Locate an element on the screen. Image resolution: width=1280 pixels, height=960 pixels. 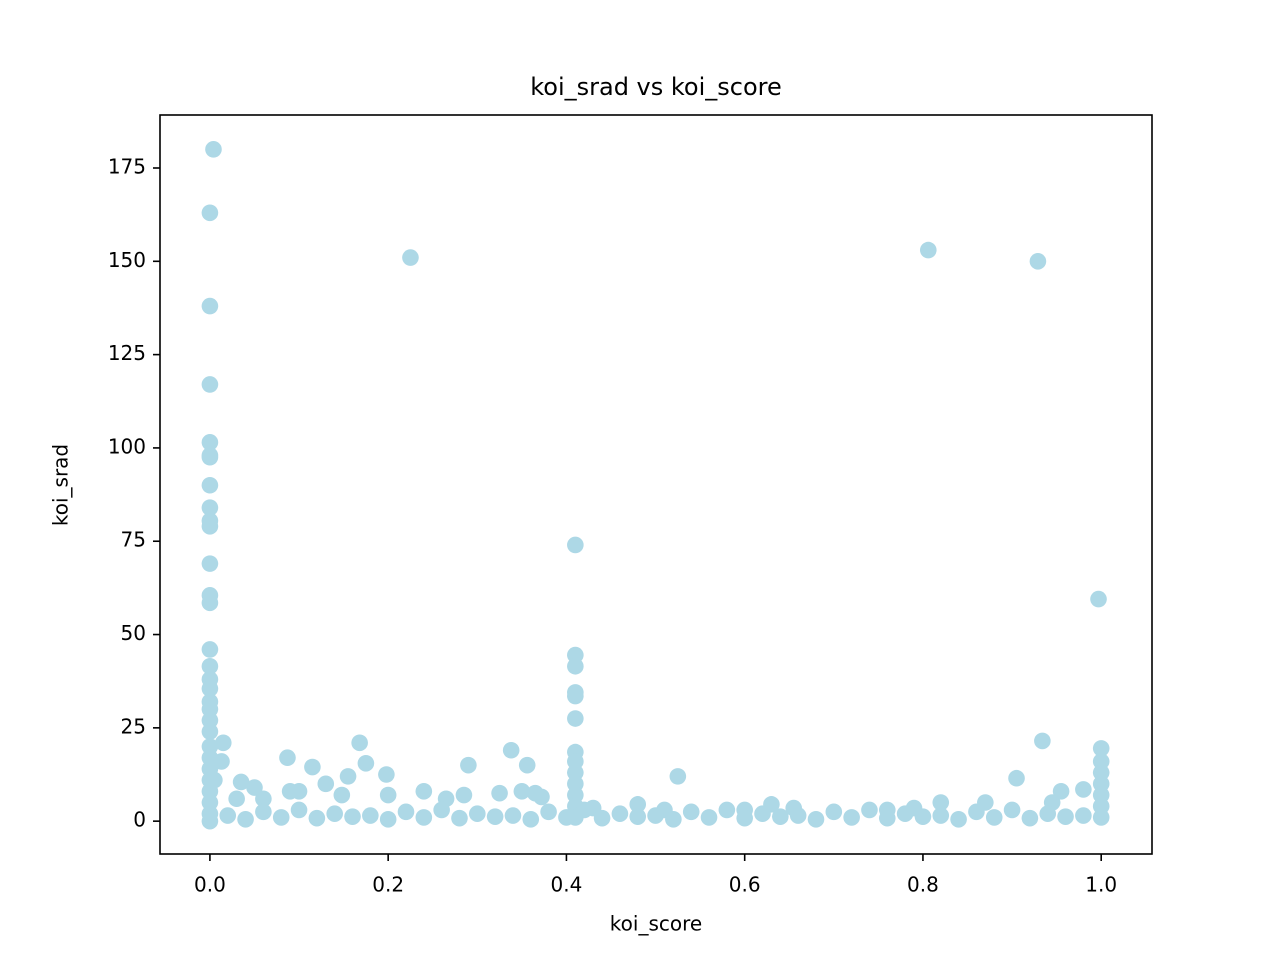
y-tick-label: 0 is located at coordinates (139, 820).